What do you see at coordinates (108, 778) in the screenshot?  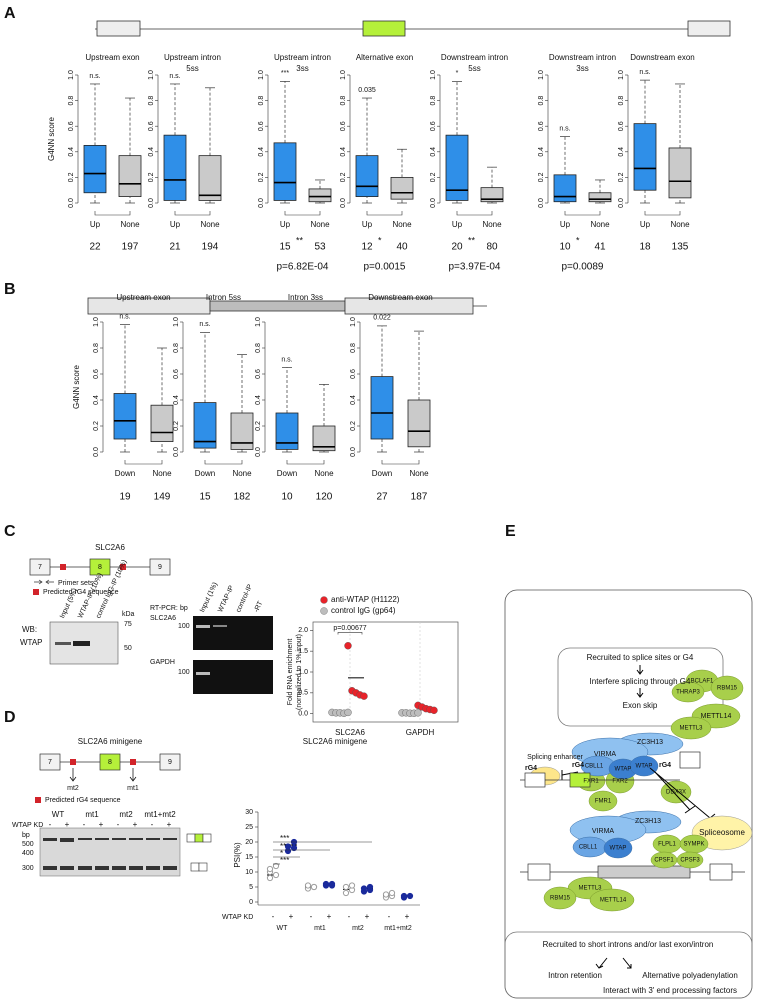 I see `gene-diagram` at bounding box center [108, 778].